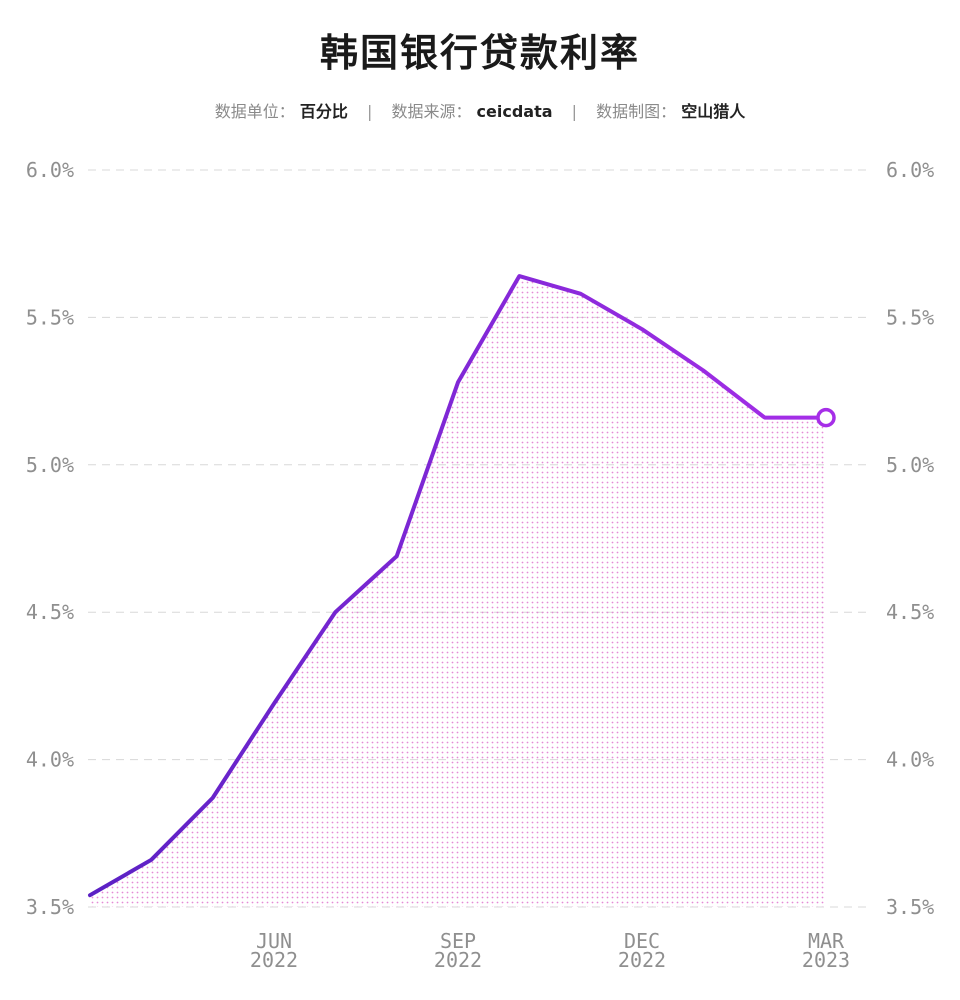 The width and height of the screenshot is (960, 1000). What do you see at coordinates (274, 941) in the screenshot?
I see `x-tick-month: JUN` at bounding box center [274, 941].